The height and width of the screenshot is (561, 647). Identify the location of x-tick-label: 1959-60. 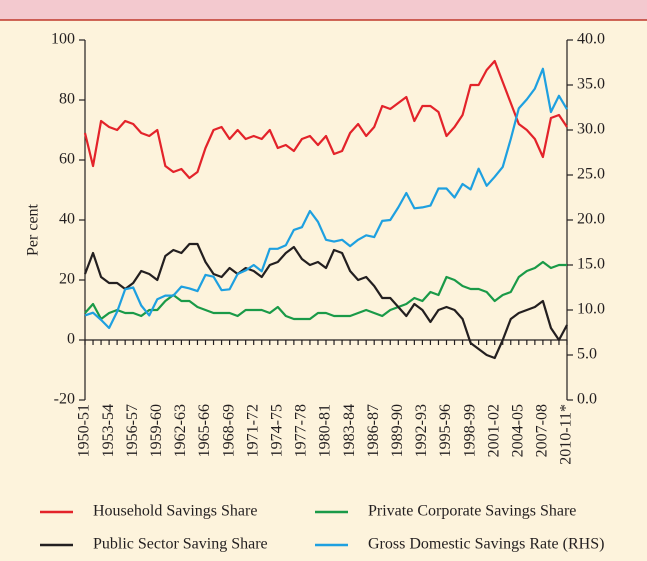
(156, 430).